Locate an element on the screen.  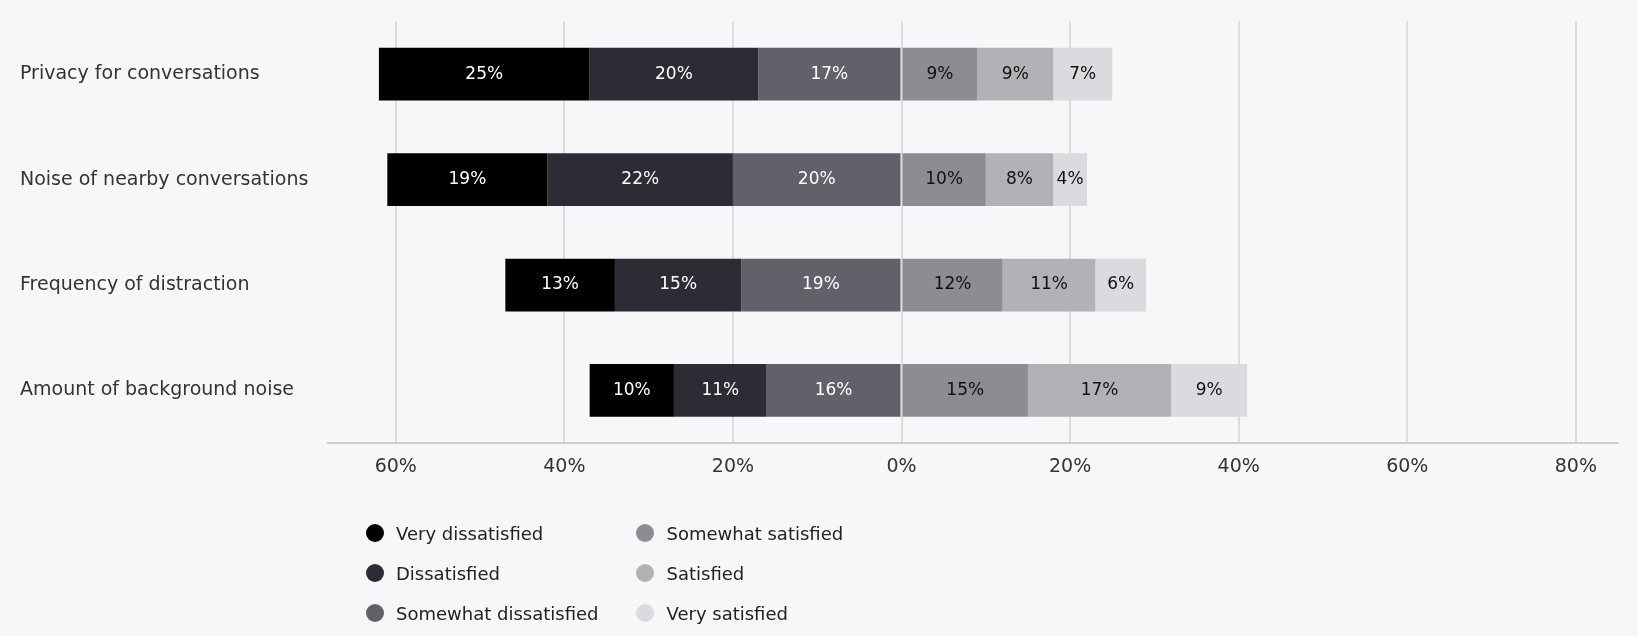
data-label: 13% is located at coordinates (560, 283).